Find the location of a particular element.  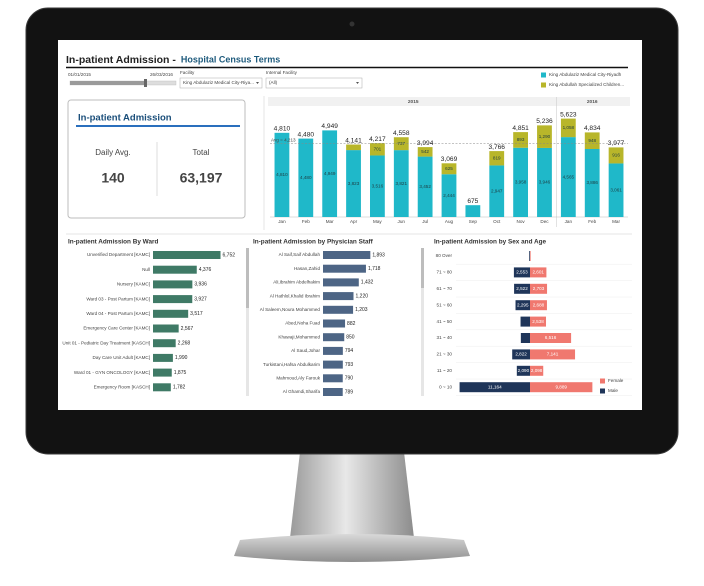

y-tick-label: Emergency Room [KASCH] is located at coordinates (122, 387).